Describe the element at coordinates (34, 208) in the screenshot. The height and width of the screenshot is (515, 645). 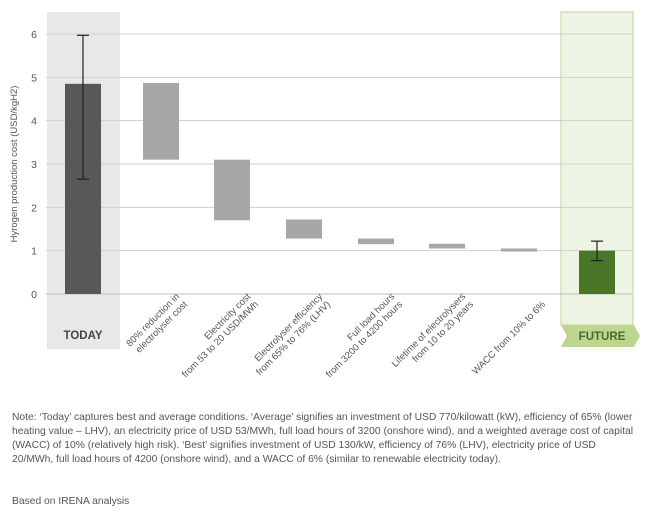
I see `y-tick-label: 2` at that location.